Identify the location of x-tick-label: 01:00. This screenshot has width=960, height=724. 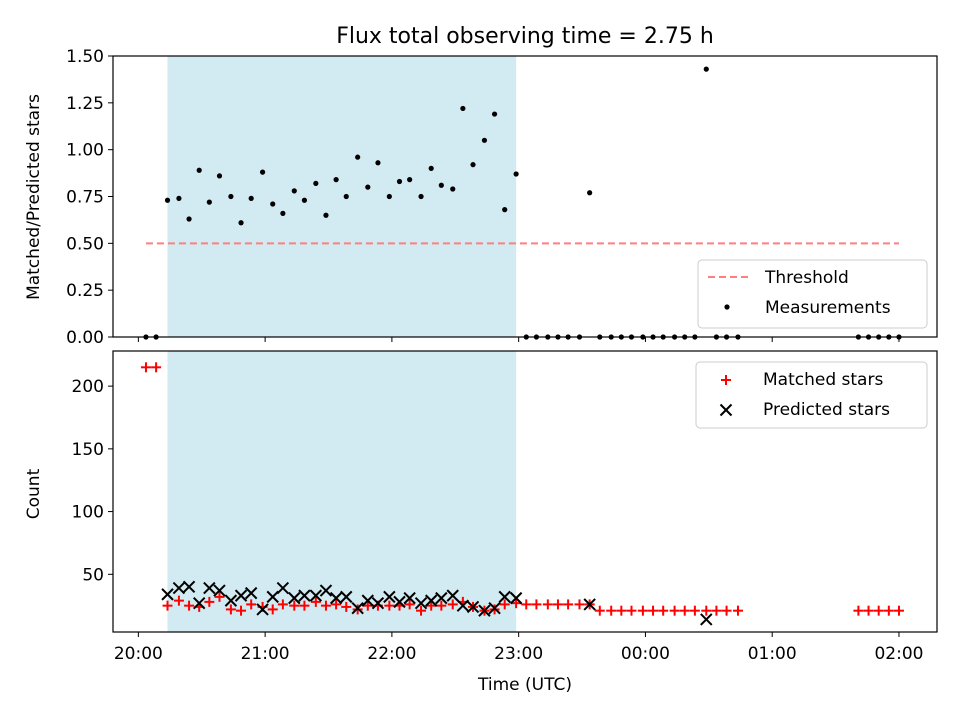
(772, 654).